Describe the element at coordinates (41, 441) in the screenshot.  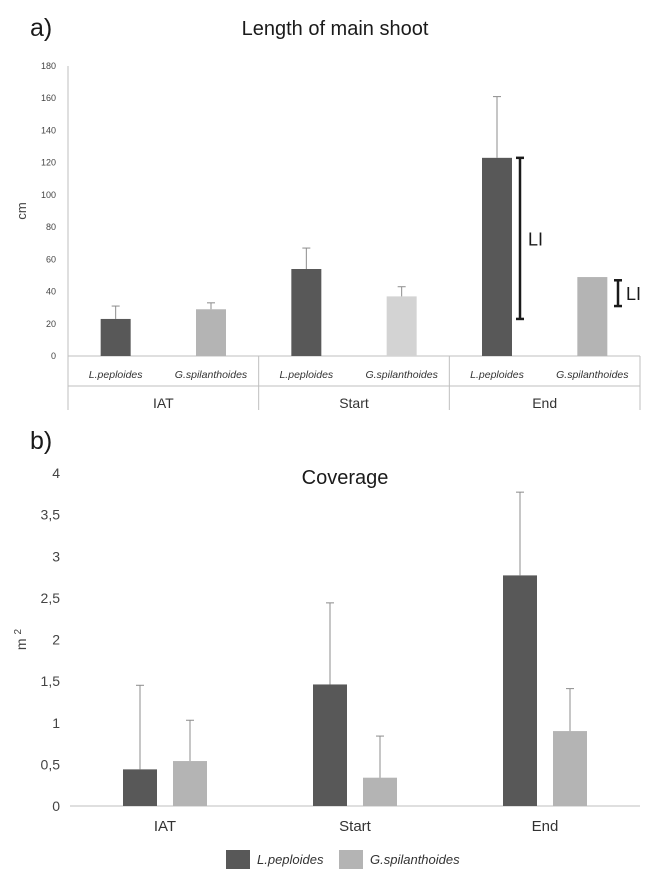
I see `panel-label-b: b)` at that location.